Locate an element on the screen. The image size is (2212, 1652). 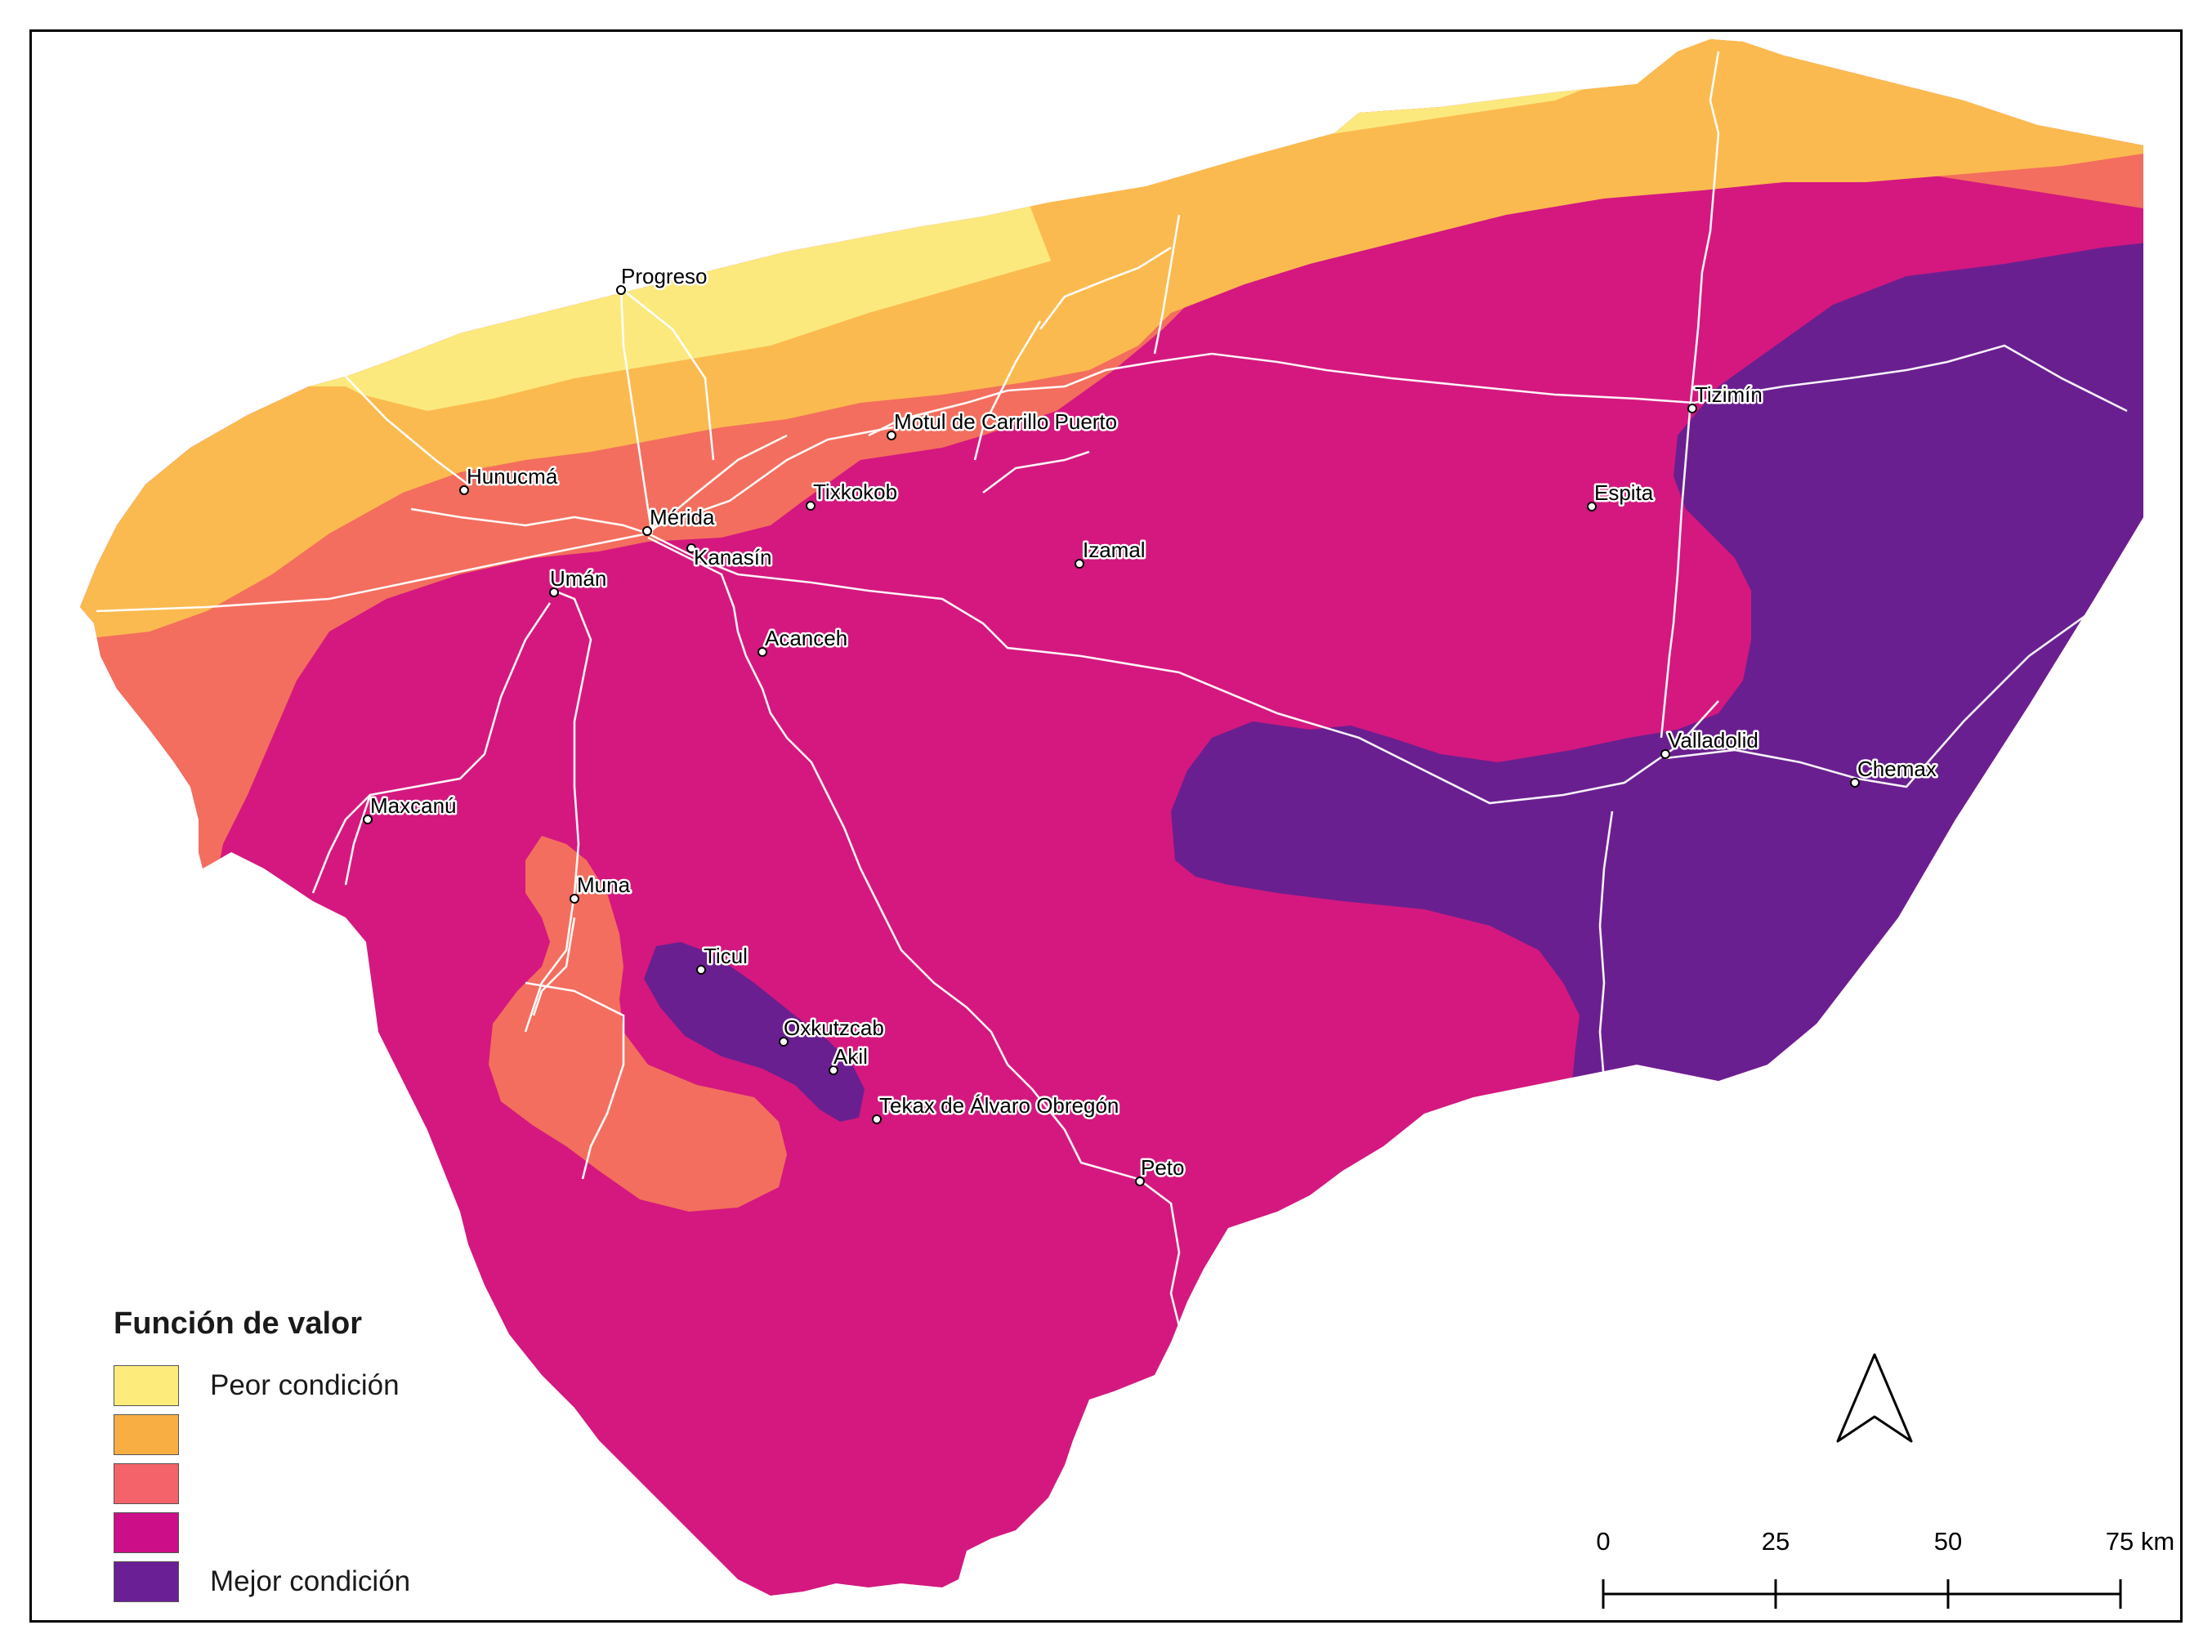
place-hunucma: Hunucmá is located at coordinates (509, 478).